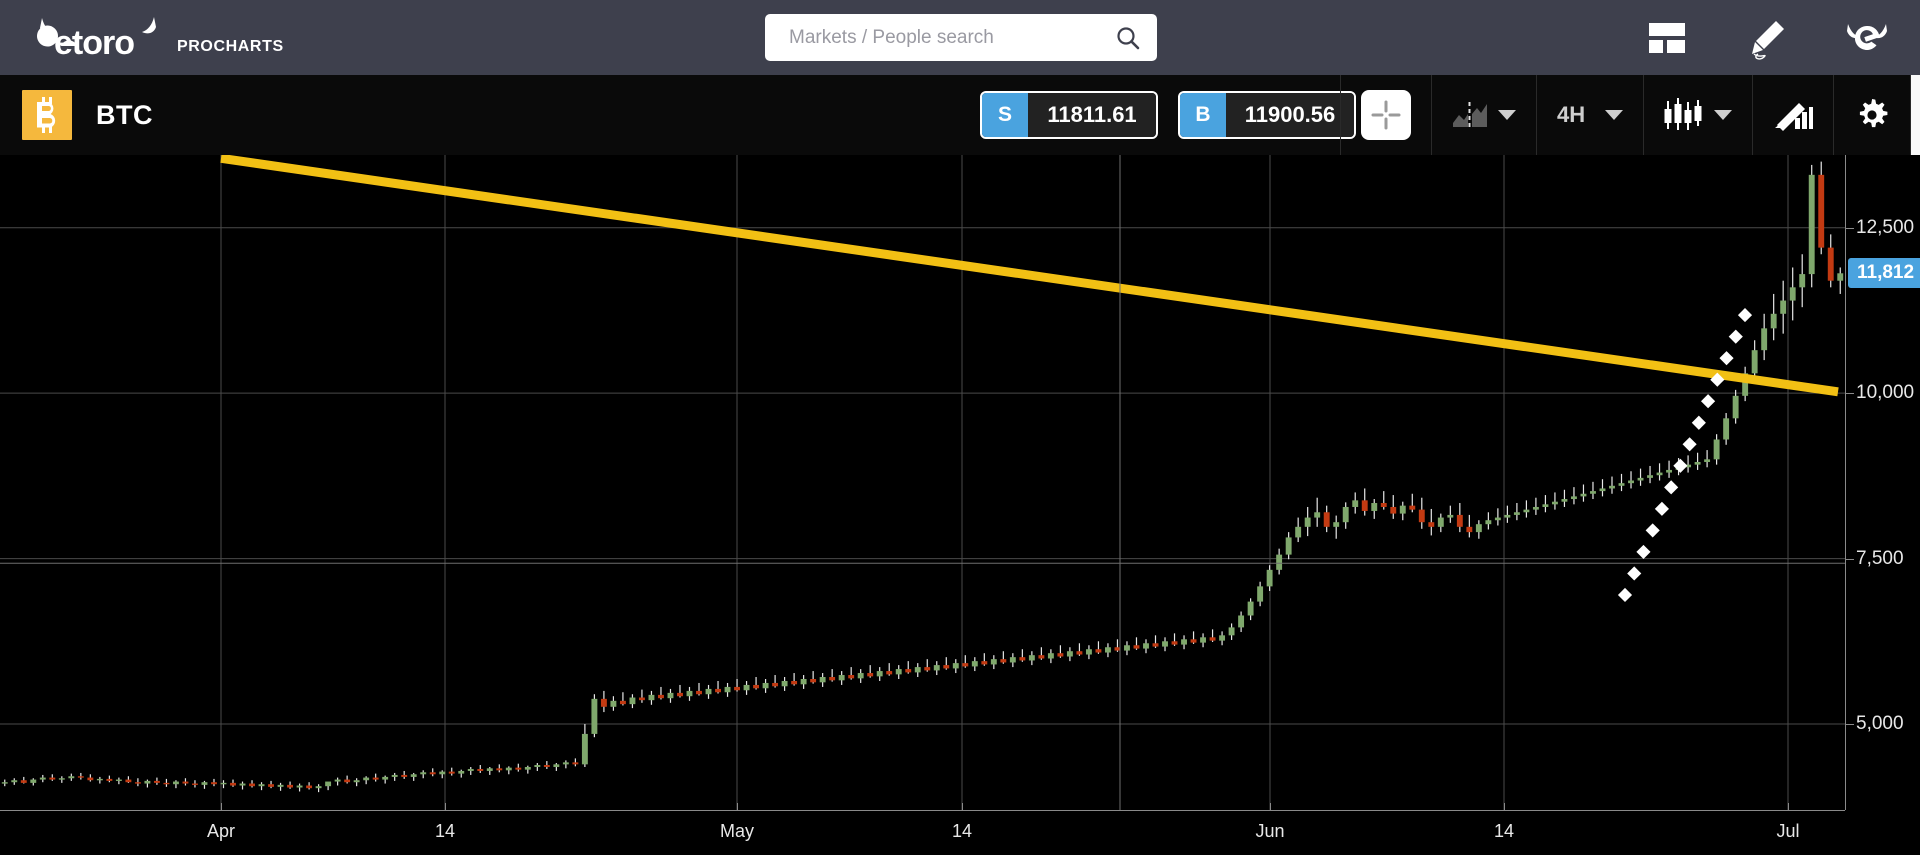  I want to click on sell-tag: S, so click(1005, 115).